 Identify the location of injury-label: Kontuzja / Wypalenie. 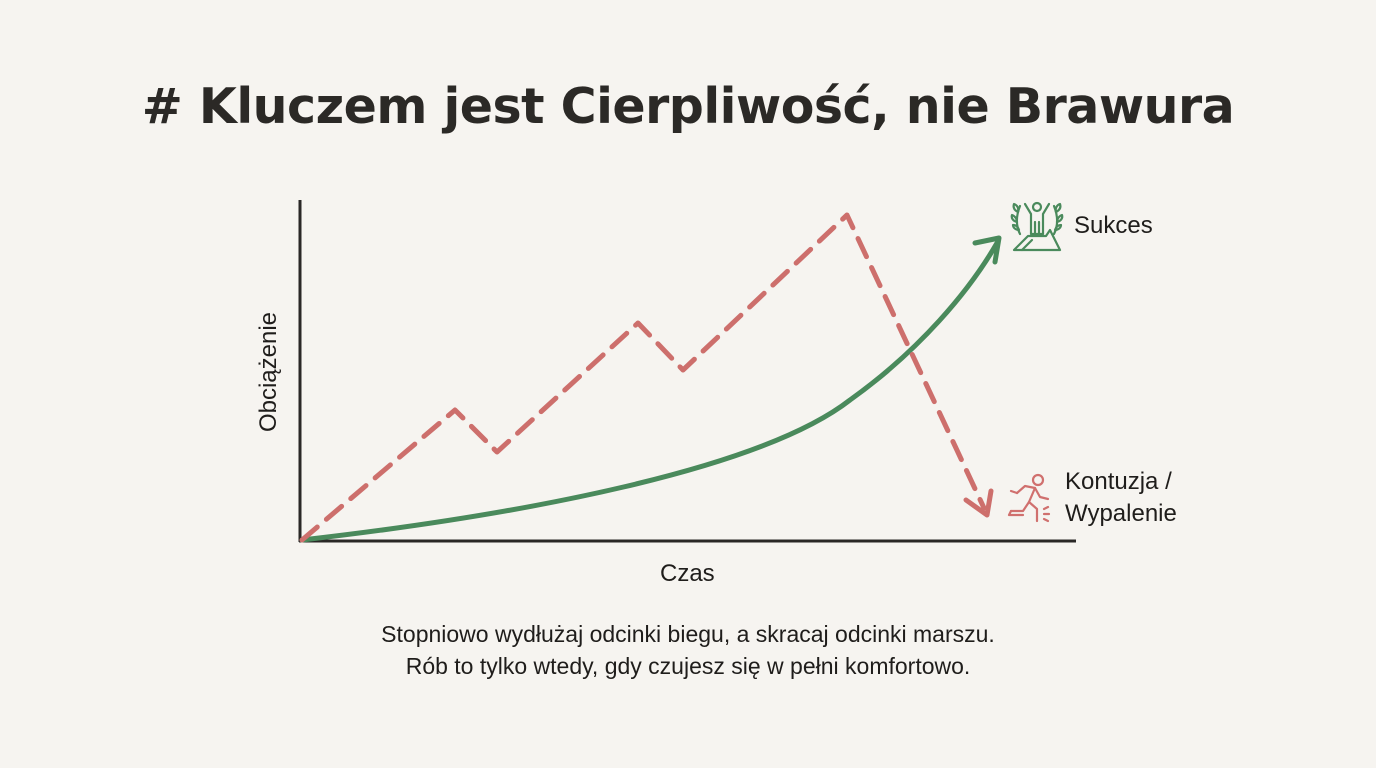
(1121, 497).